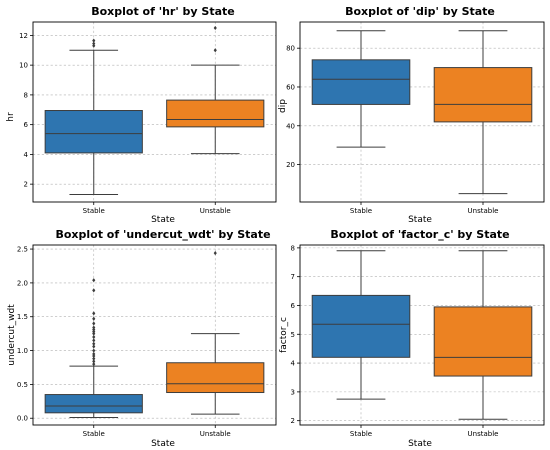  What do you see at coordinates (290, 49) in the screenshot?
I see `y-tick-label: 80` at bounding box center [290, 49].